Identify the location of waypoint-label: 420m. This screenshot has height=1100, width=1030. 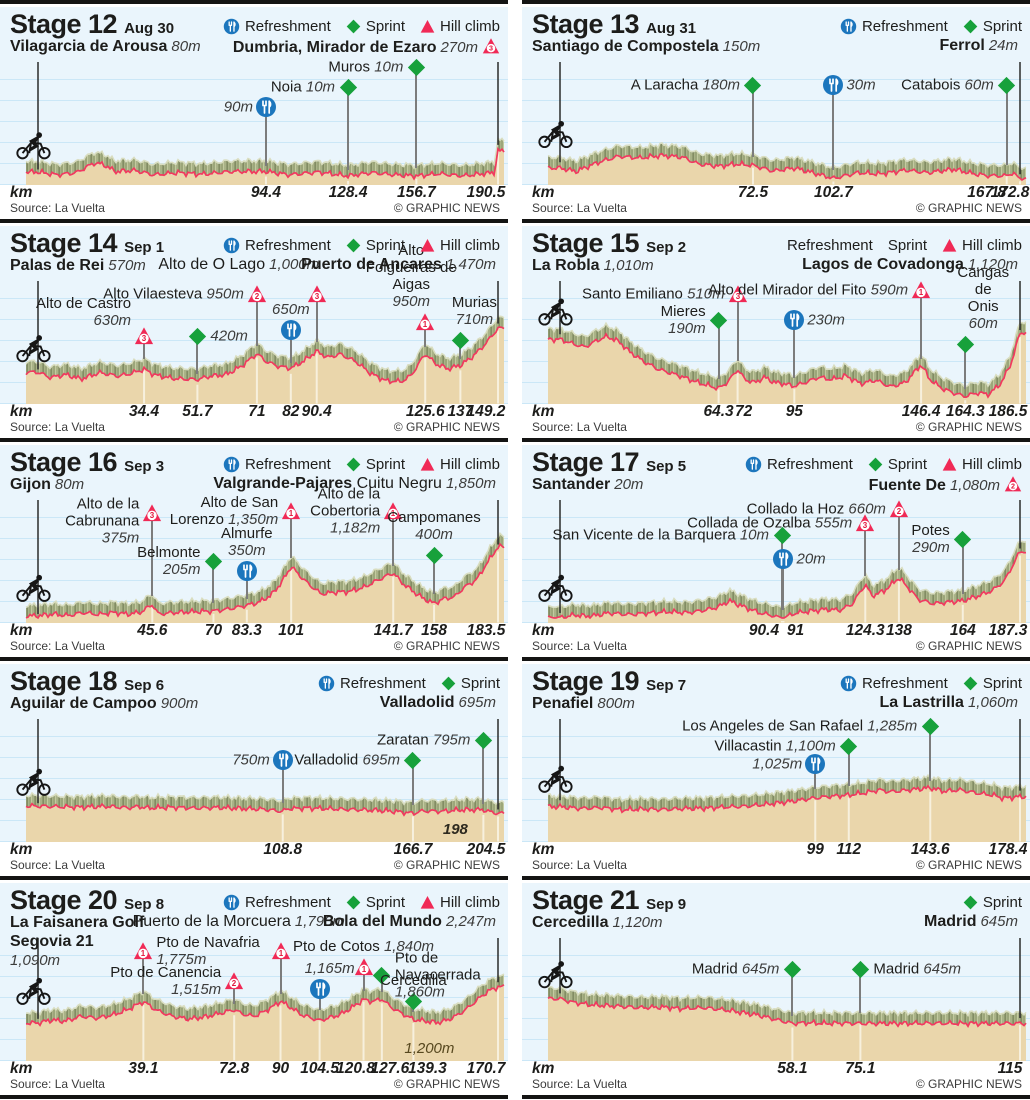
(229, 336).